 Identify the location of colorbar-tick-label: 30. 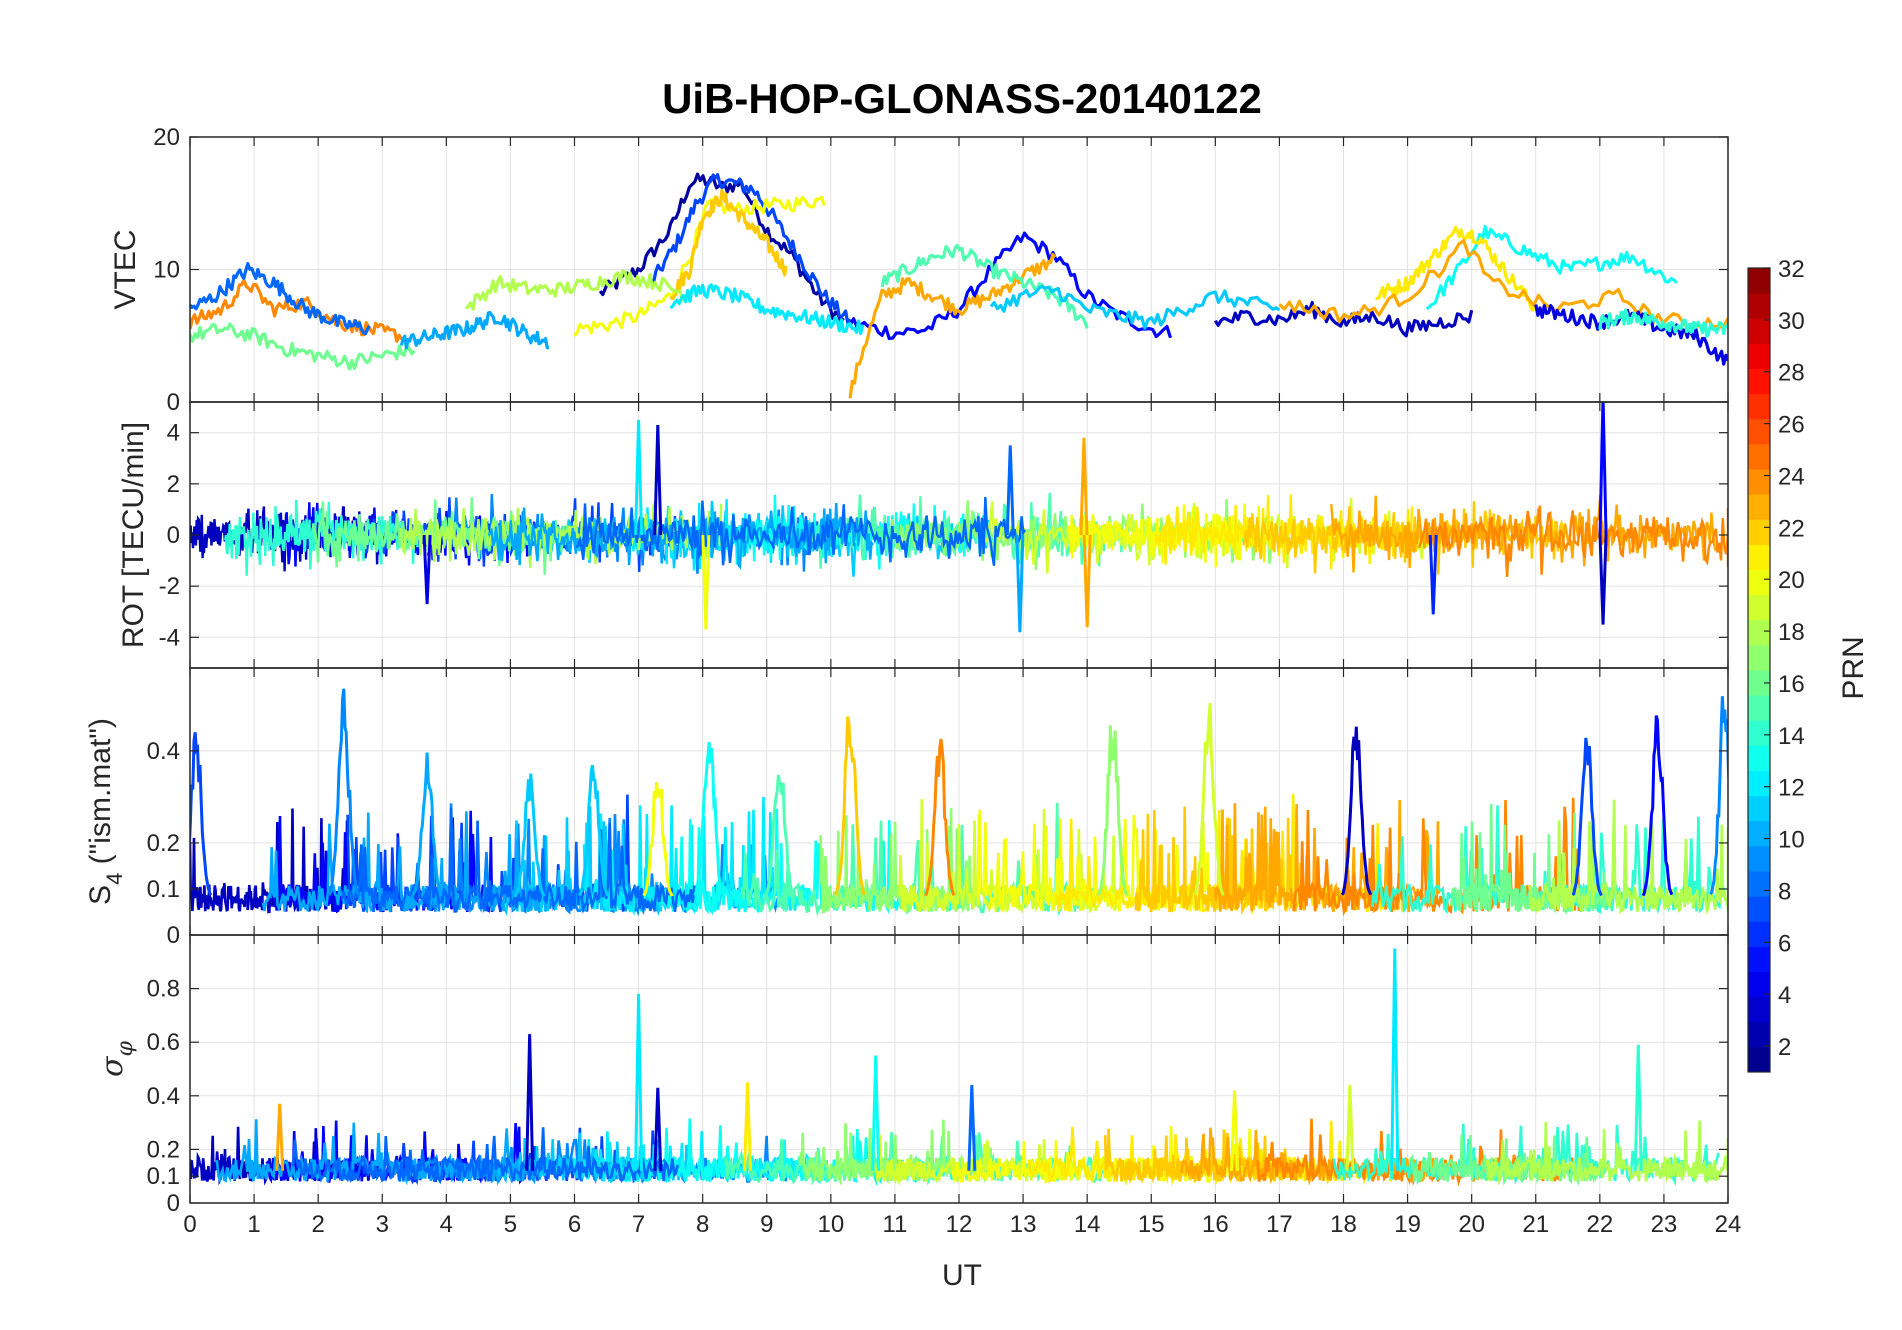
(1791, 321).